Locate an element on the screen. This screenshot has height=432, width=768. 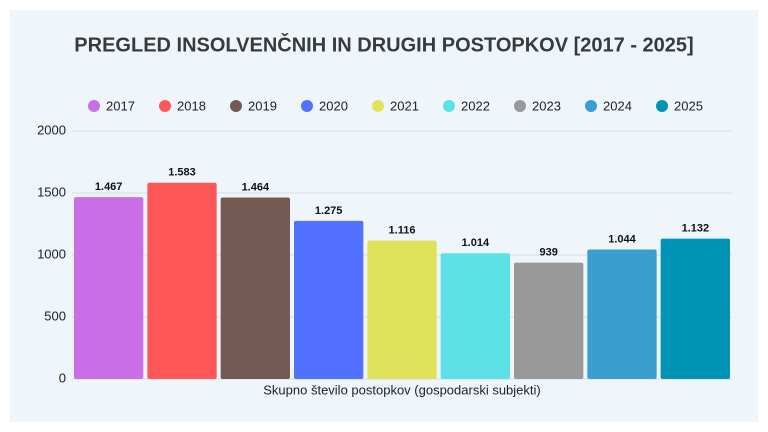
value-label: 1.116 is located at coordinates (402, 231).